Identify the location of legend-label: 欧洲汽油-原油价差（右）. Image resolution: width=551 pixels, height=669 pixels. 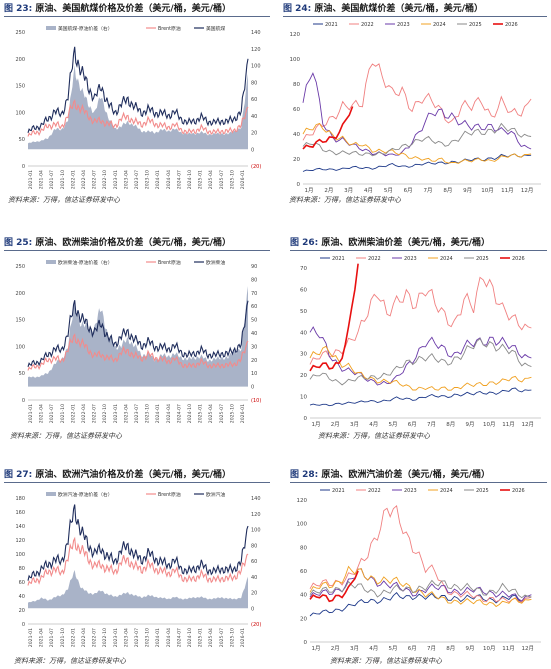
(85, 494).